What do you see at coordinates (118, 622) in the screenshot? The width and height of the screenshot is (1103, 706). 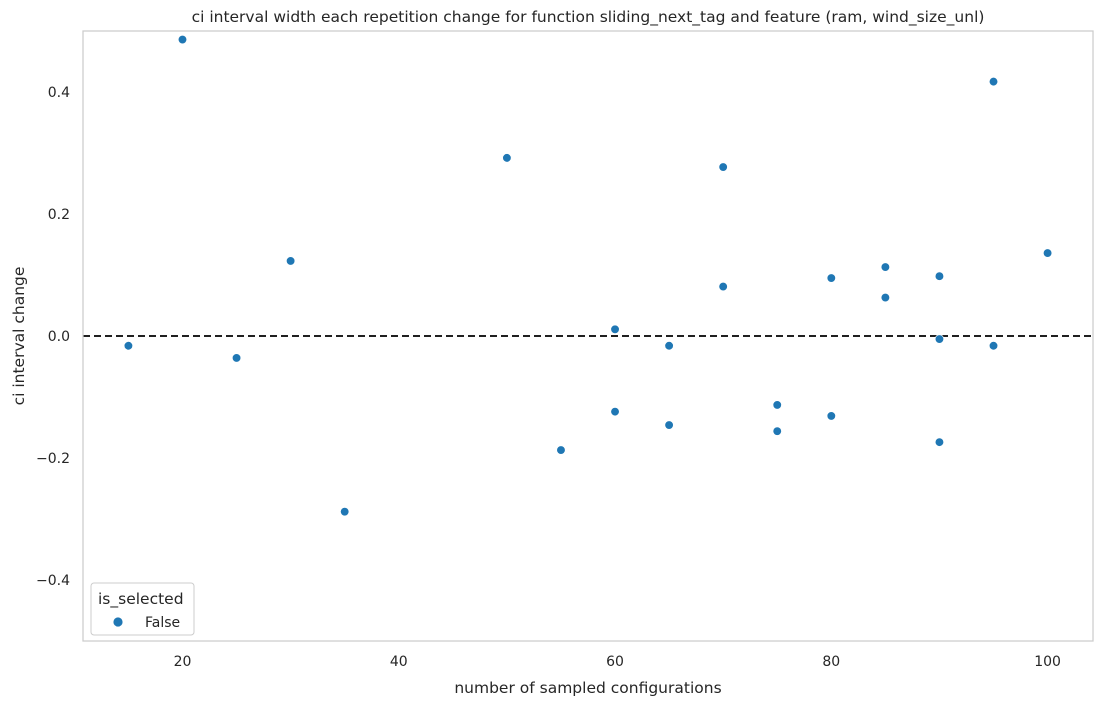 I see `legend-marker` at bounding box center [118, 622].